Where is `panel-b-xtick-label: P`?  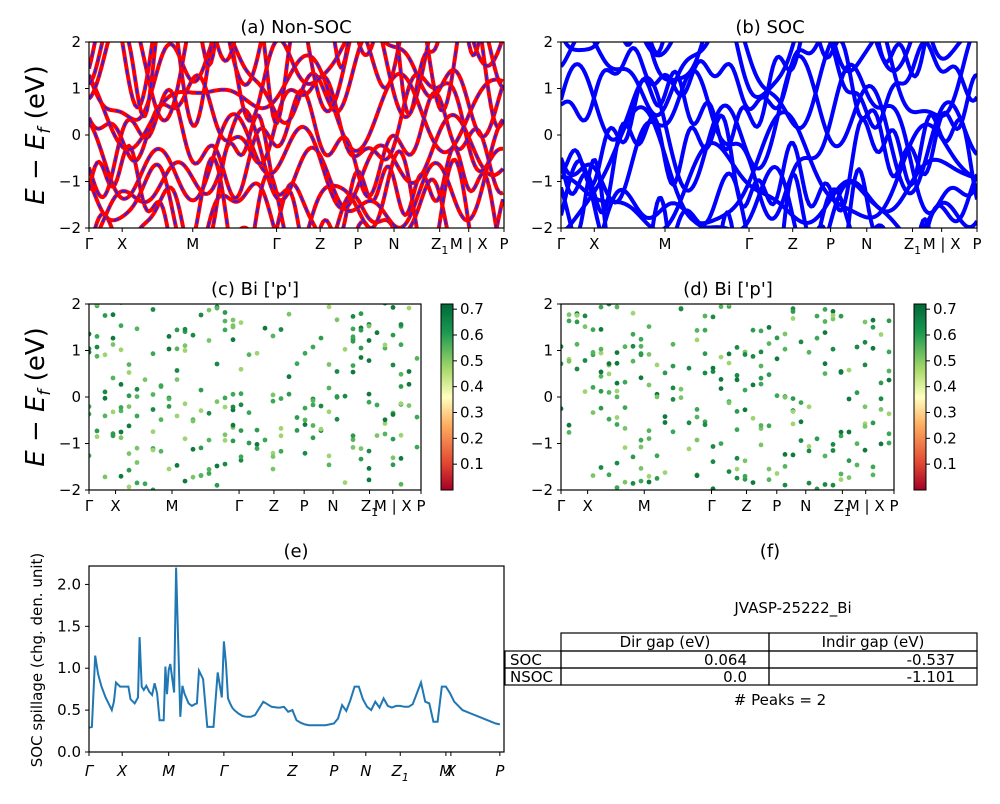
panel-b-xtick-label: P is located at coordinates (976, 244).